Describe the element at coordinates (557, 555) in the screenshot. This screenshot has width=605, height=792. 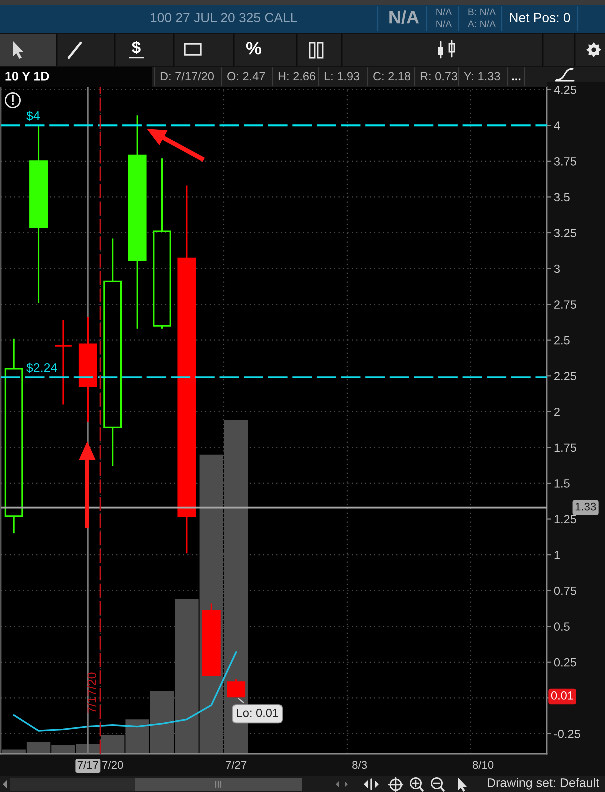
I see `y-tick-label: 1` at that location.